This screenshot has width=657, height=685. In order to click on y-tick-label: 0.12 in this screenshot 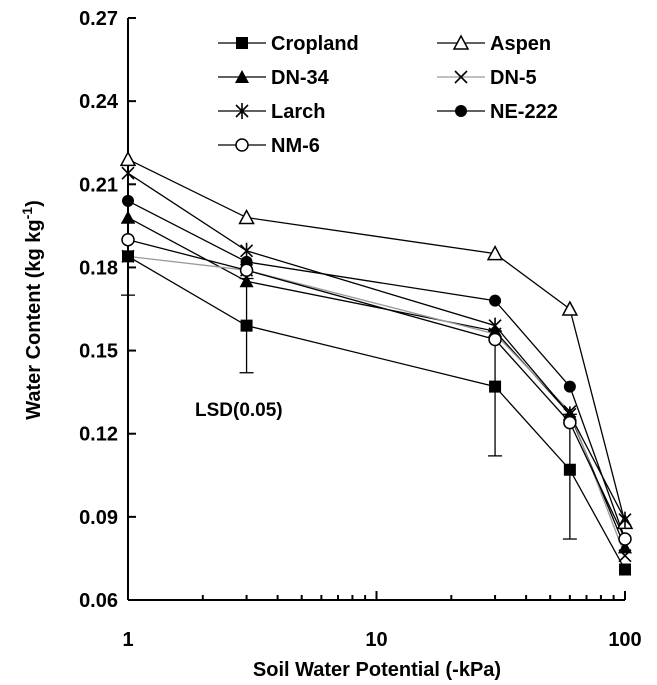, I will do `click(98, 435)`.